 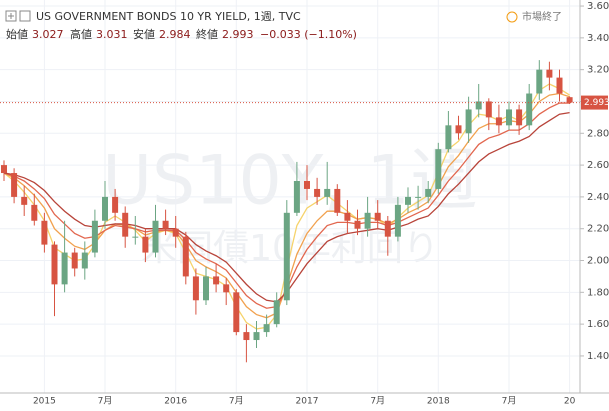 What do you see at coordinates (598, 70) in the screenshot?
I see `y-tick-label: 3.200` at bounding box center [598, 70].